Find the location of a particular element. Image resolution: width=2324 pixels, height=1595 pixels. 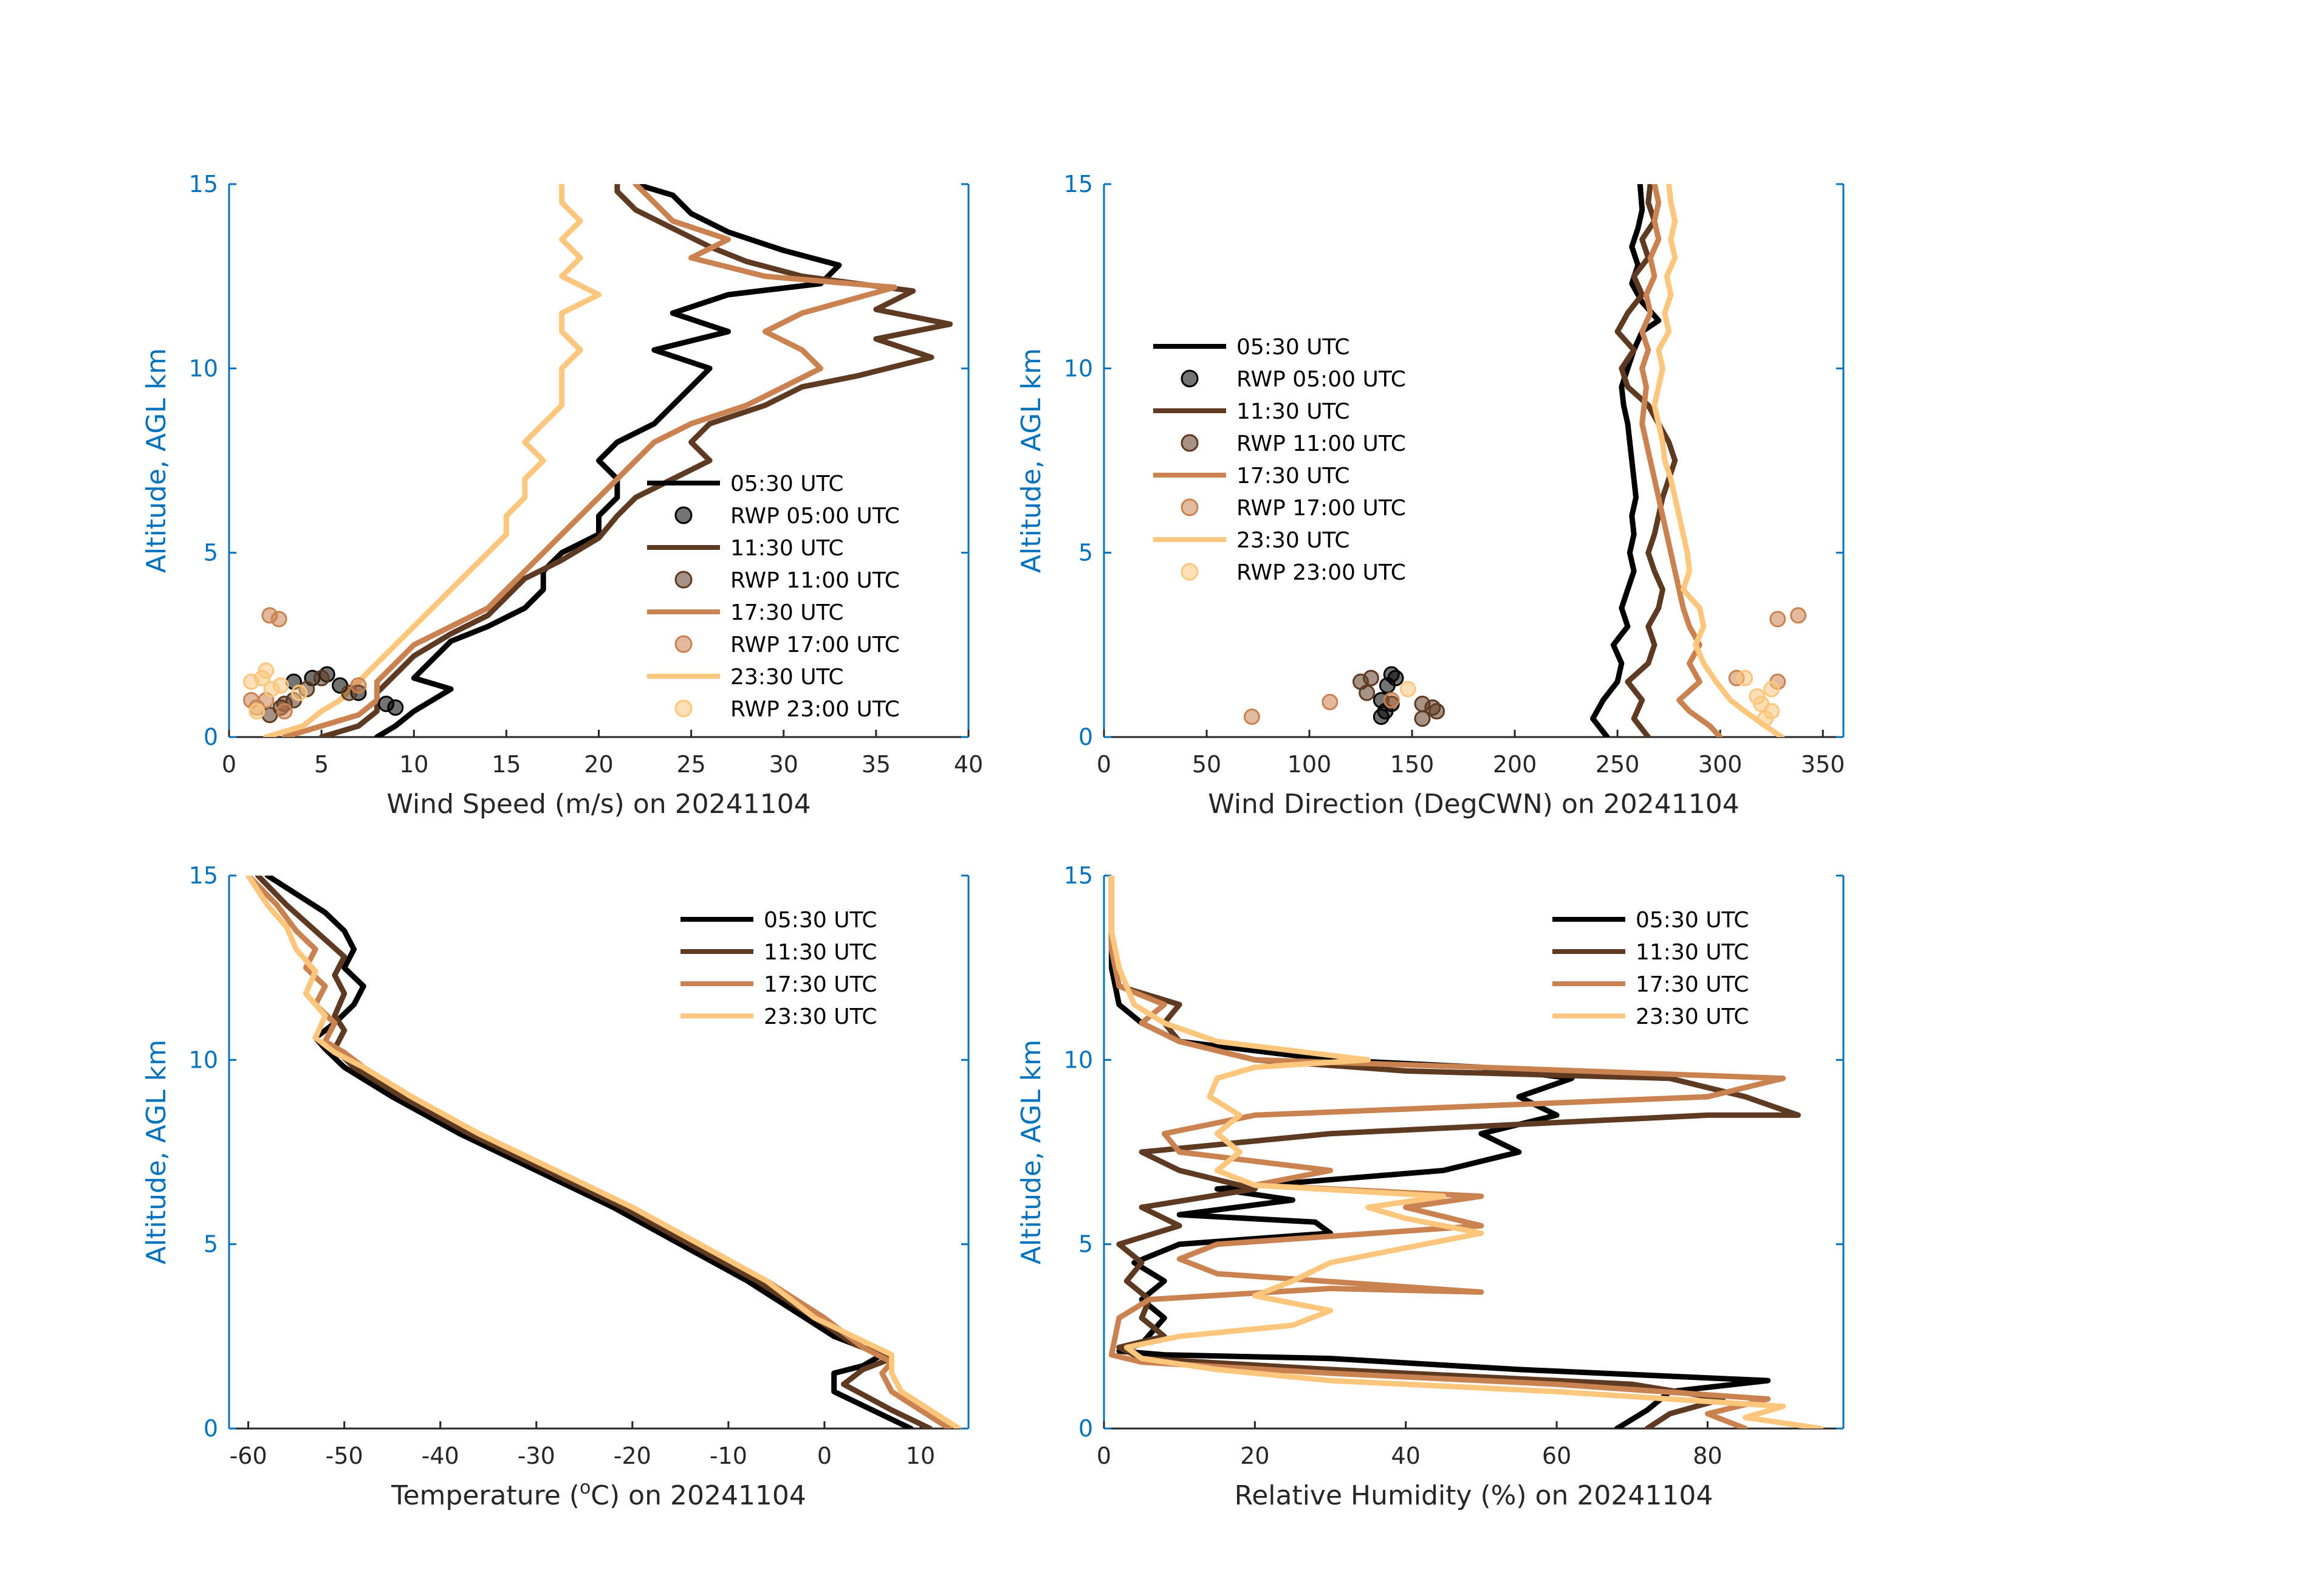

legend-label: RWP 05:00 UTC is located at coordinates (1321, 379).